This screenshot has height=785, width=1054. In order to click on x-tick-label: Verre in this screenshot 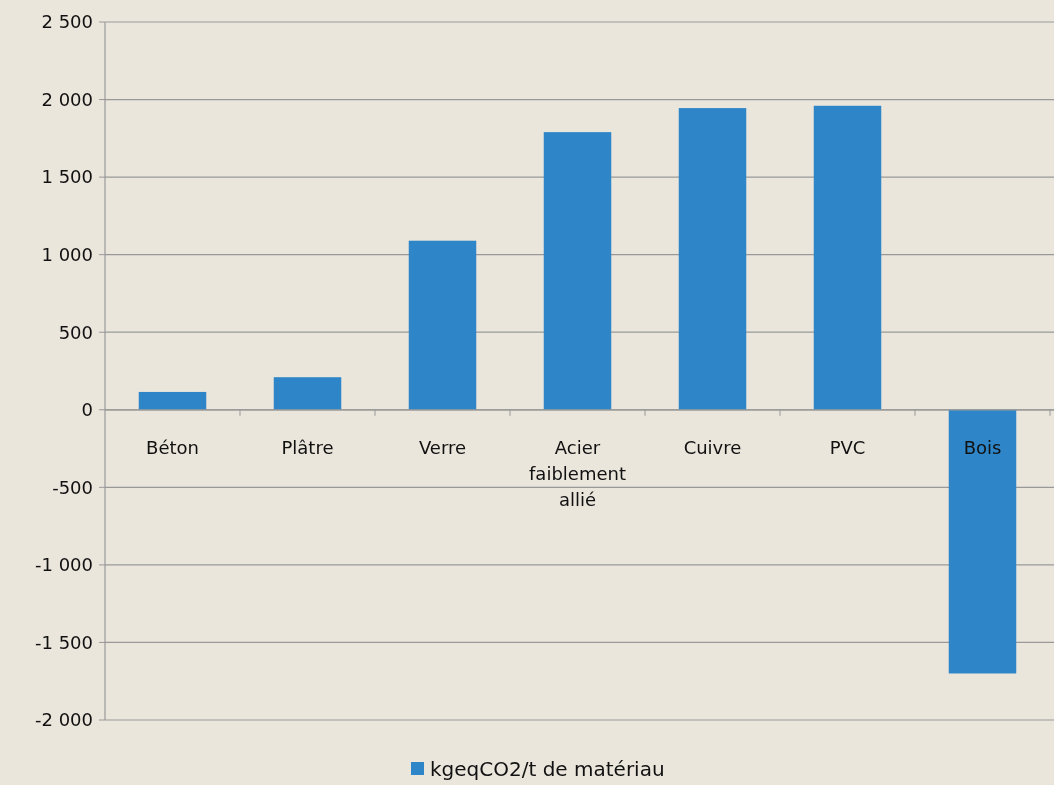, I will do `click(442, 447)`.